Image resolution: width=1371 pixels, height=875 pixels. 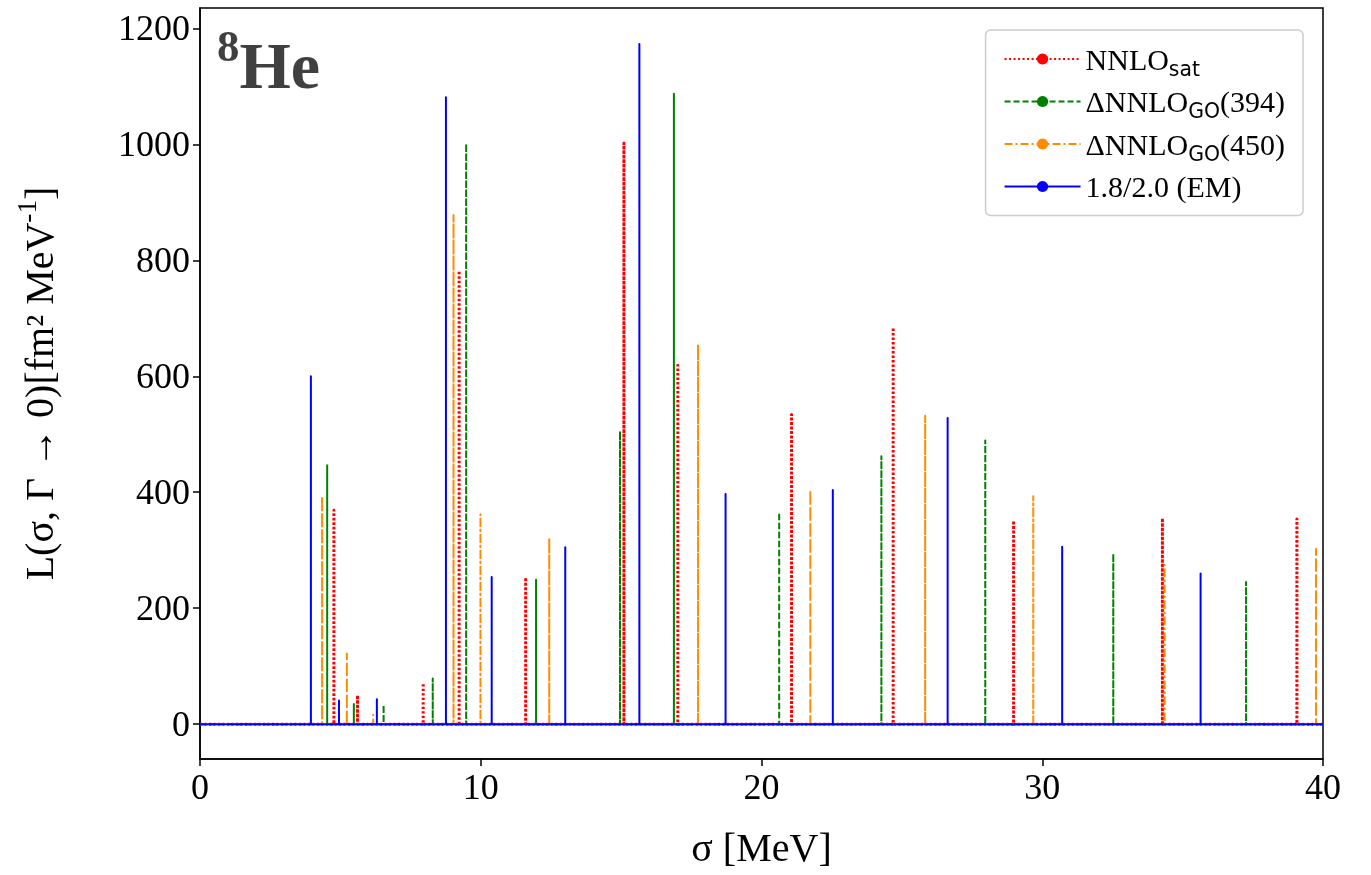 I want to click on y-tick-label: 600, so click(x=163, y=376).